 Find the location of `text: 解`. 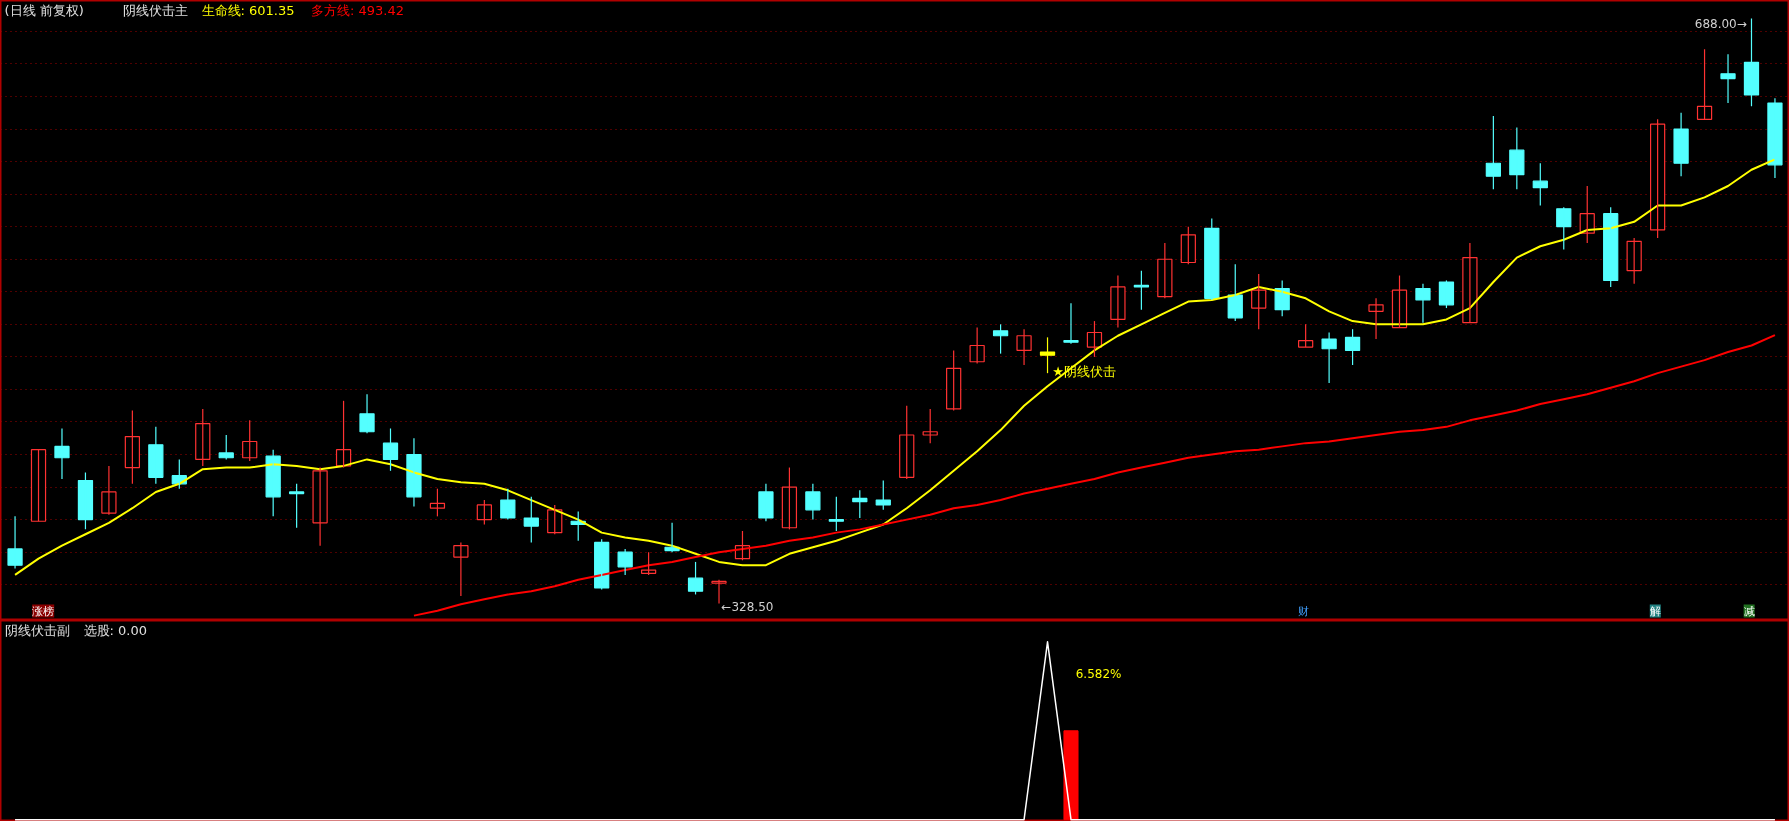

text: 解 is located at coordinates (1655, 611).